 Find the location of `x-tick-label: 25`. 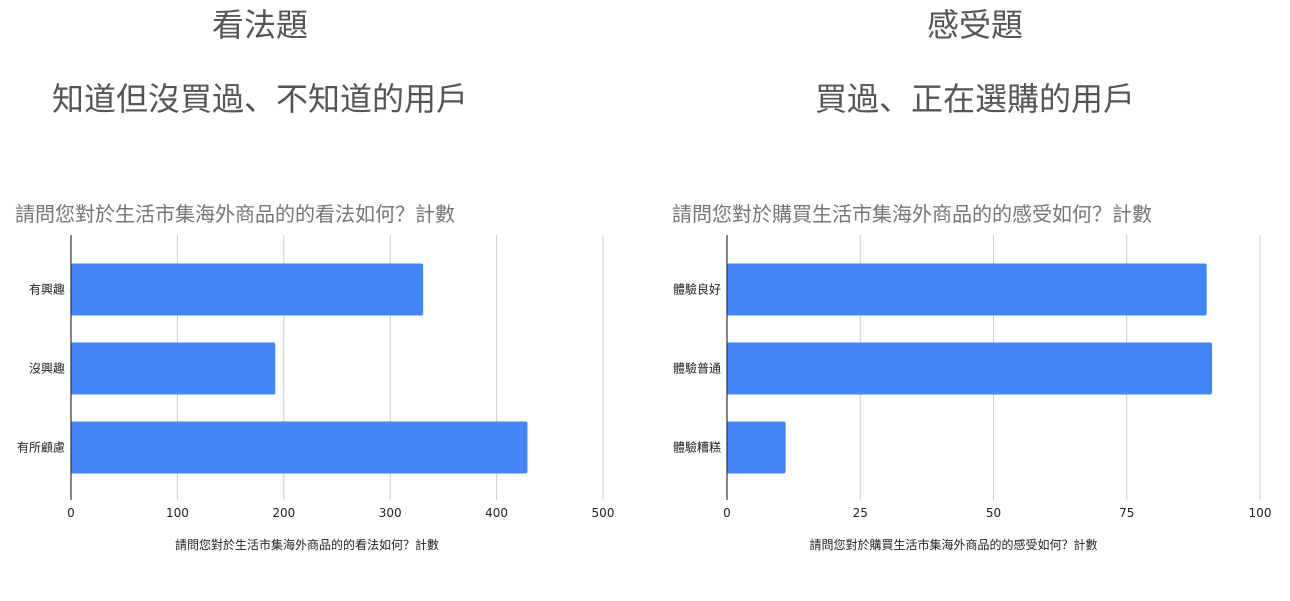

x-tick-label: 25 is located at coordinates (860, 513).